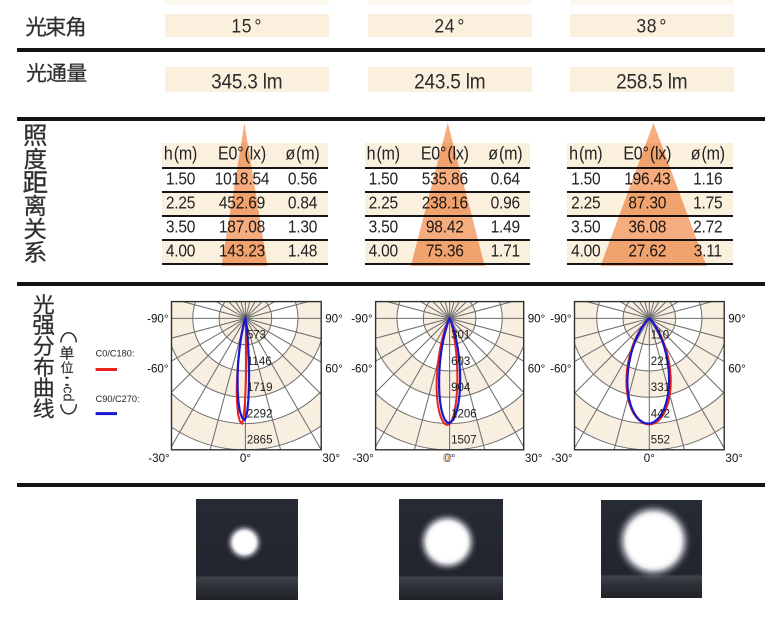 Image resolution: width=782 pixels, height=622 pixels. What do you see at coordinates (260, 388) in the screenshot?
I see `svg-text: 1719` at bounding box center [260, 388].